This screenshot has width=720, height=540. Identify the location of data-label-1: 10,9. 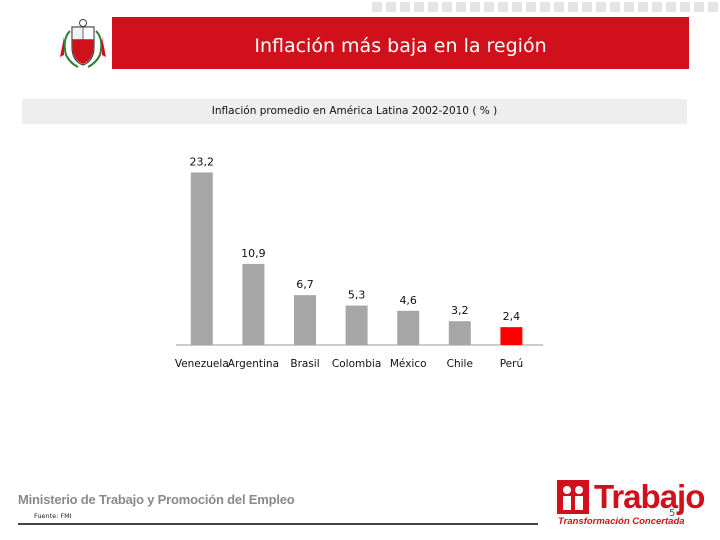
(253, 253).